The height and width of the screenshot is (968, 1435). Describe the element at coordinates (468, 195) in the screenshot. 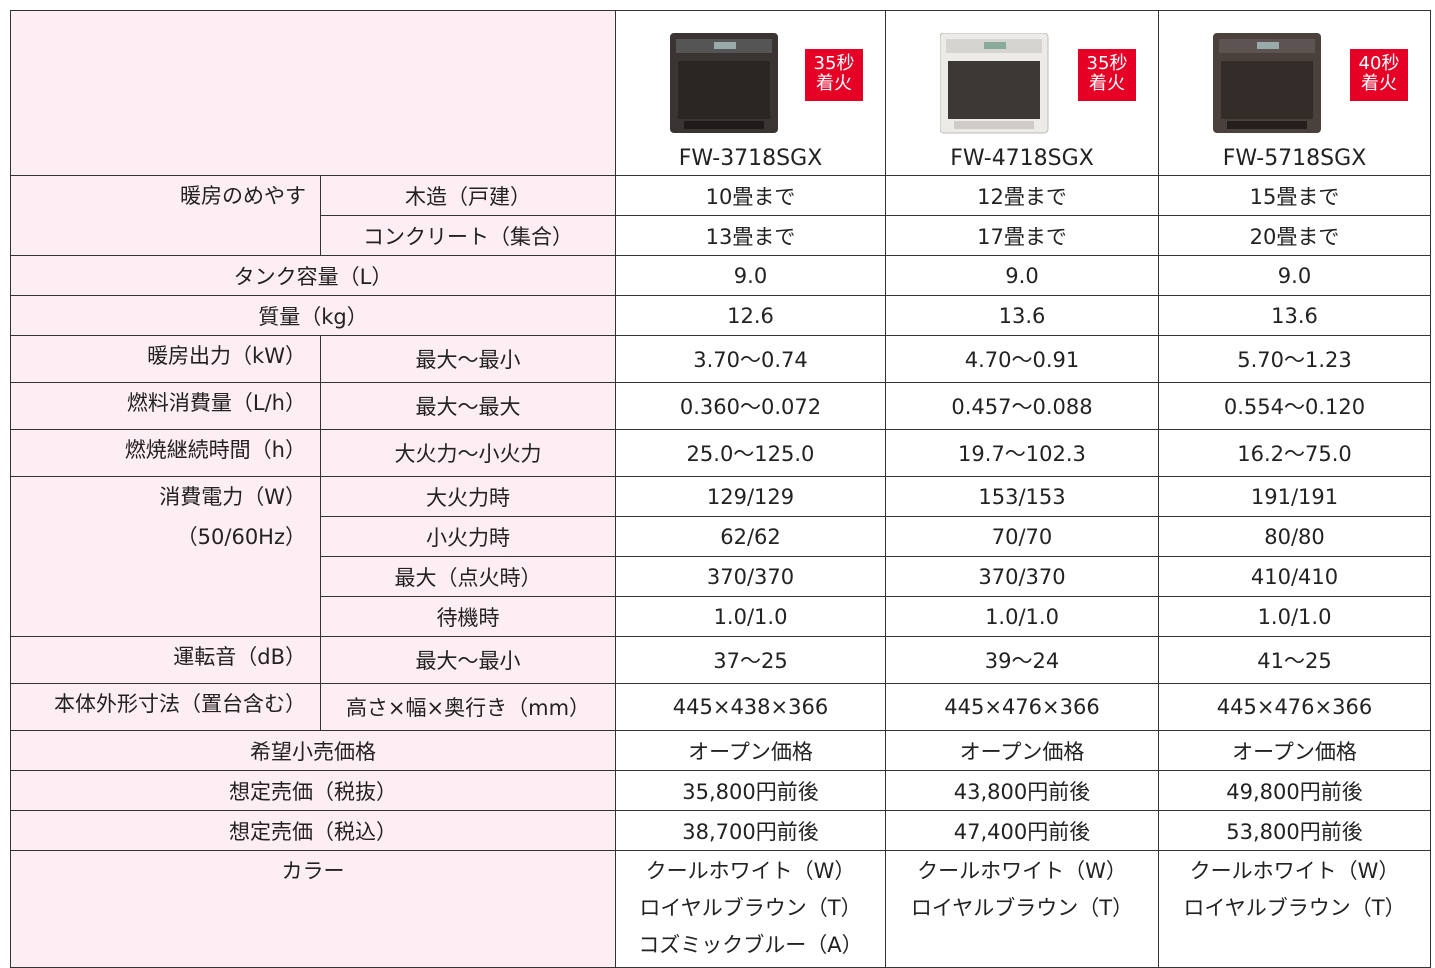

I see `row-sublabel: 木造（戸建）` at that location.